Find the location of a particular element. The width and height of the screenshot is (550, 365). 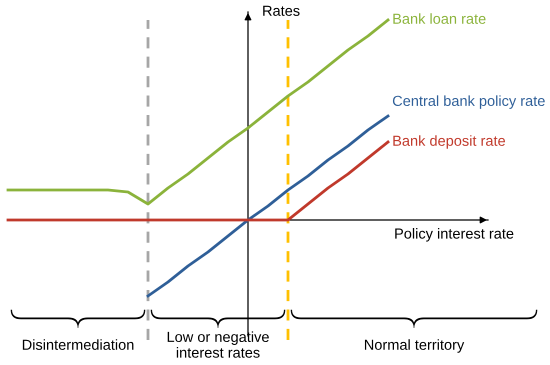

series-label: Bank loan rate is located at coordinates (439, 18).